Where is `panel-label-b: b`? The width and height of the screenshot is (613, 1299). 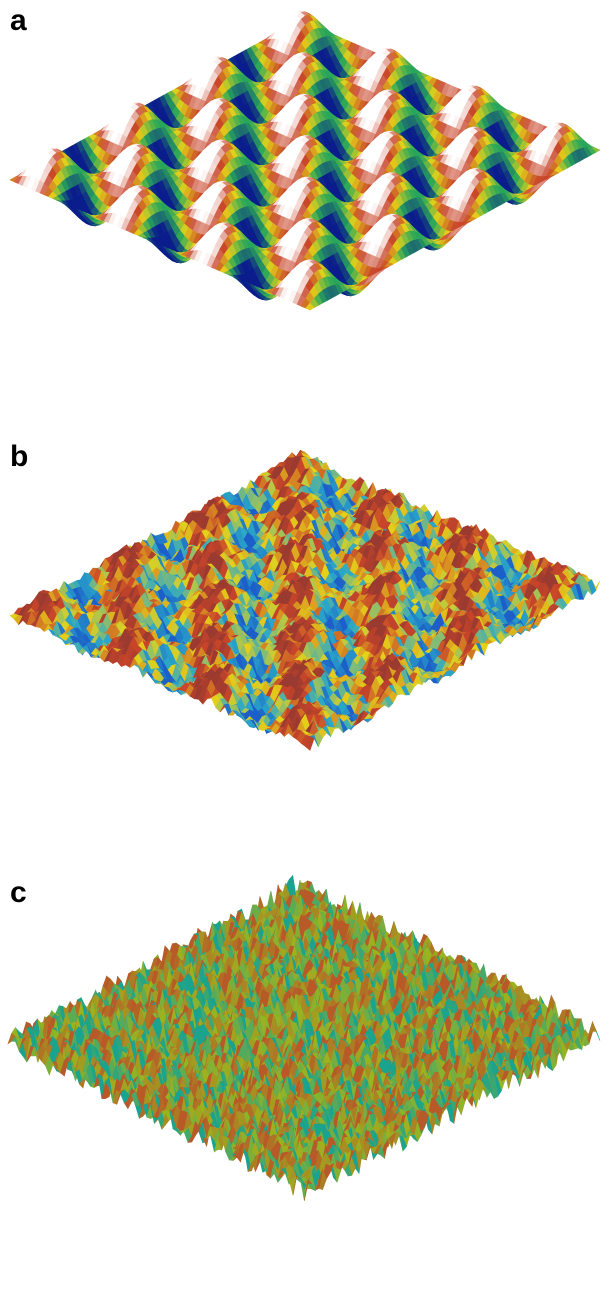
panel-label-b: b is located at coordinates (19, 456).